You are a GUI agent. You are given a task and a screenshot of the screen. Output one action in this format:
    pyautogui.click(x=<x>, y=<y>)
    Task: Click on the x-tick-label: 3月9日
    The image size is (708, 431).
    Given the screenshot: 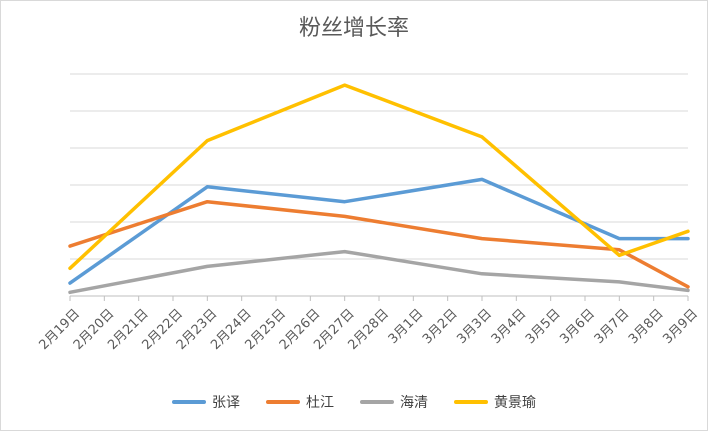 What is the action you would take?
    pyautogui.click(x=680, y=326)
    